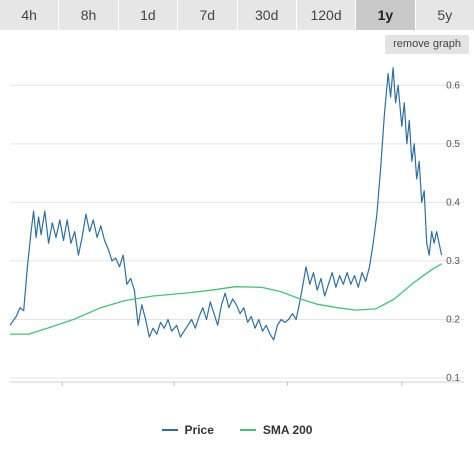 This screenshot has width=474, height=455. I want to click on chart-legend: Price SMA 200, so click(237, 430).